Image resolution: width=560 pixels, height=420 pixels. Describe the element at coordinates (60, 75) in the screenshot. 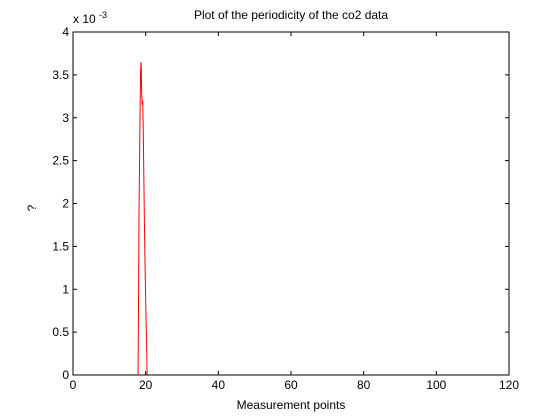

I see `y-tick-label: 3.5` at that location.